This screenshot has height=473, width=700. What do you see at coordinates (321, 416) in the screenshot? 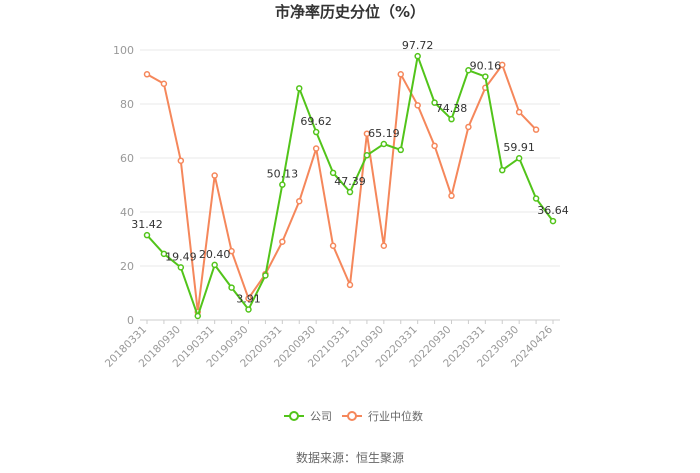
I see `legend-company-label: 公司` at bounding box center [321, 416].